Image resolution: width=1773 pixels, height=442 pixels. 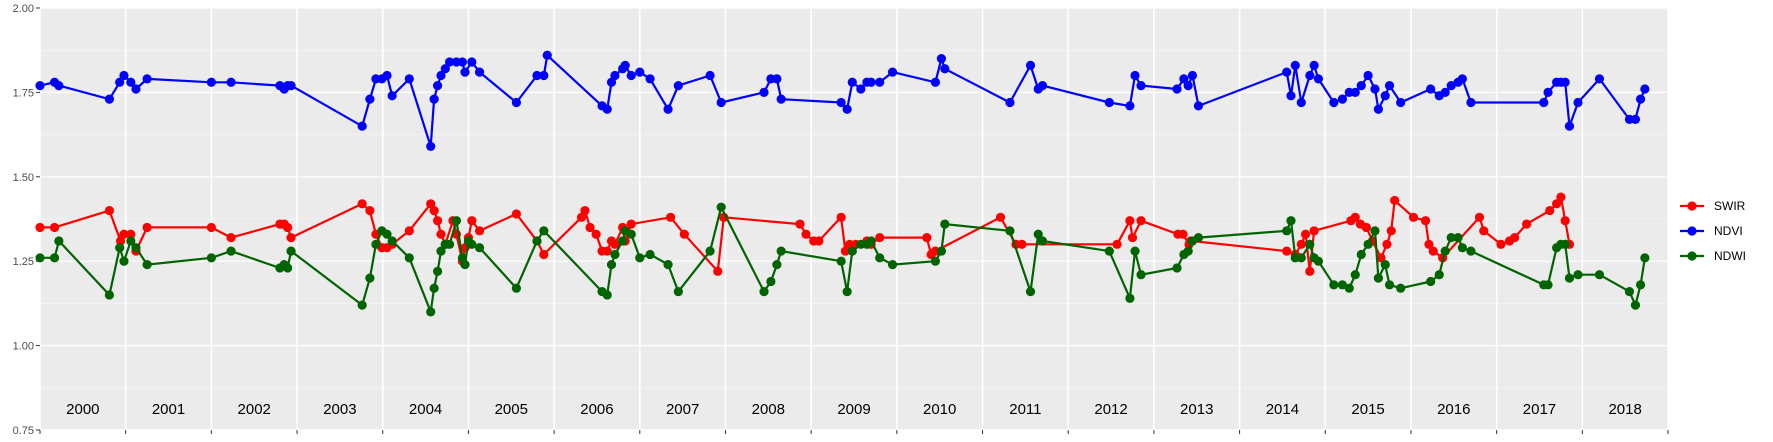 I want to click on y-tick-label: 2.00, so click(x=23, y=9).